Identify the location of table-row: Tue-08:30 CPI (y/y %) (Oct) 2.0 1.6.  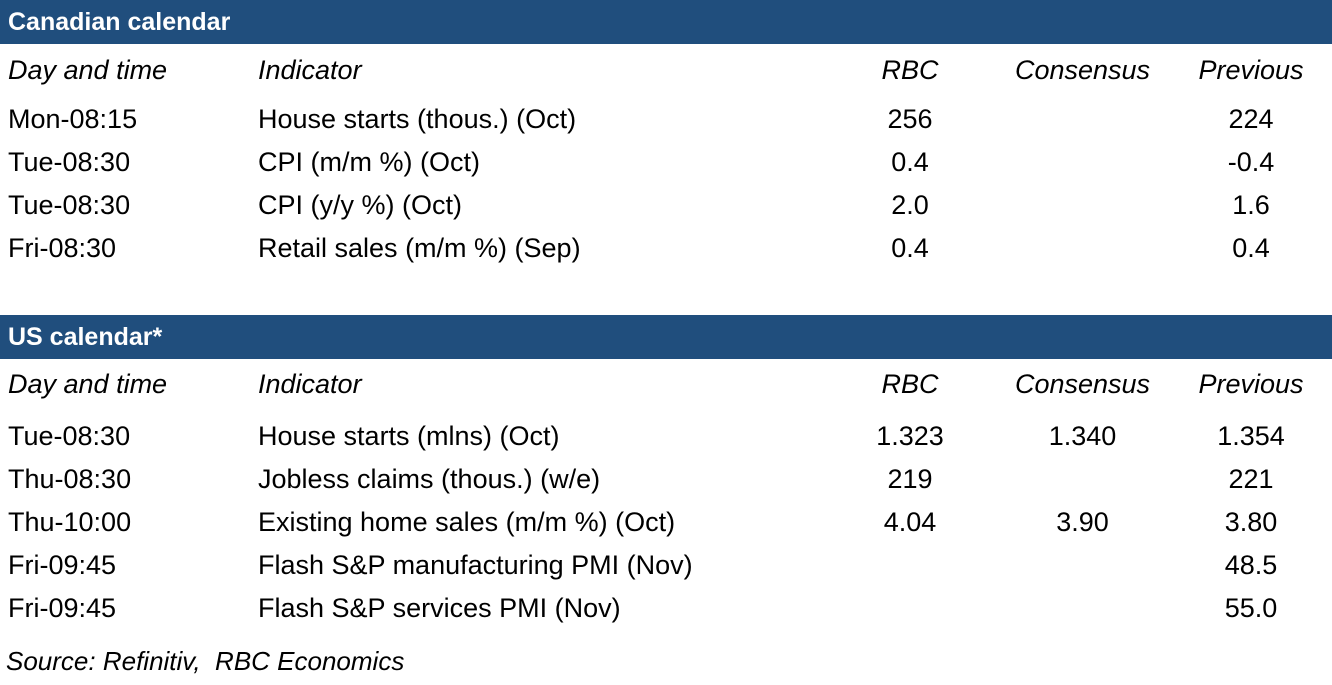
(666, 205).